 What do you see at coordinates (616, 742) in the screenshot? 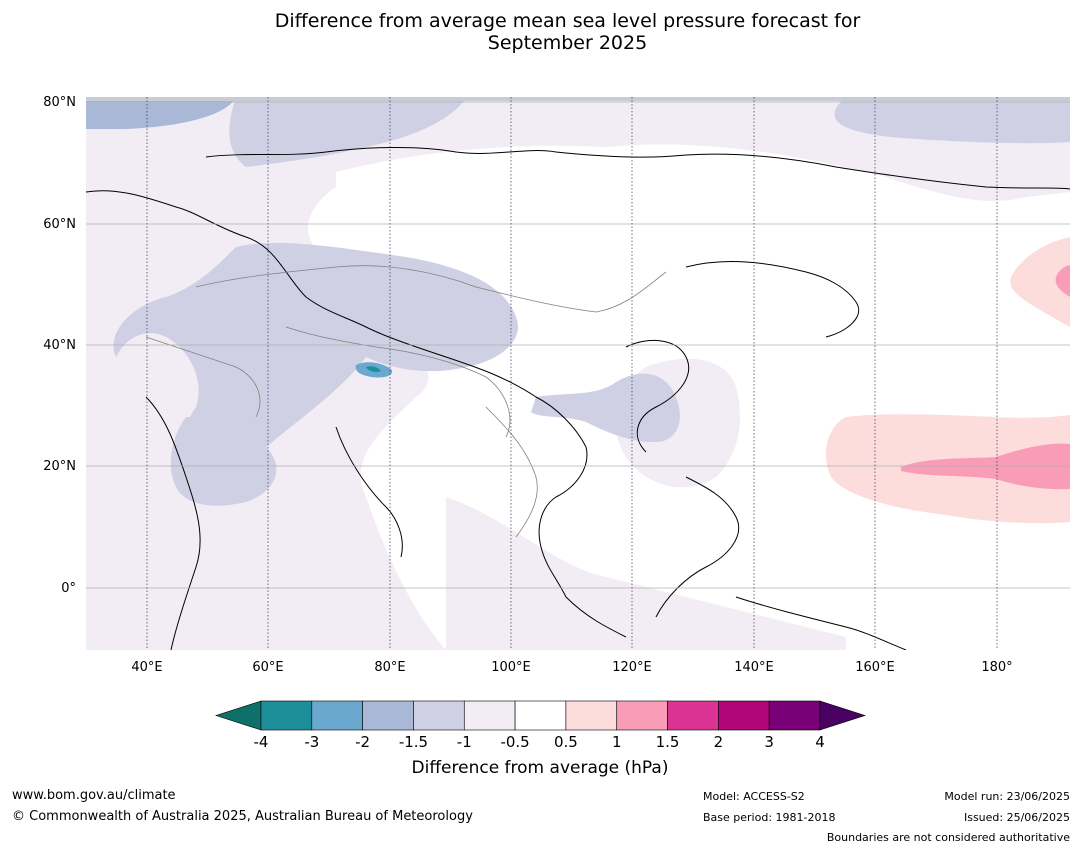
I see `colorbar-tick-label: 1` at bounding box center [616, 742].